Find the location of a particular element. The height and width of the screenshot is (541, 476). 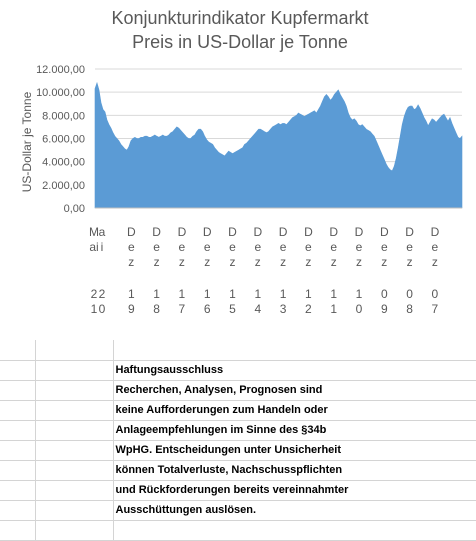

x-tick-label: 0 is located at coordinates (102, 309).